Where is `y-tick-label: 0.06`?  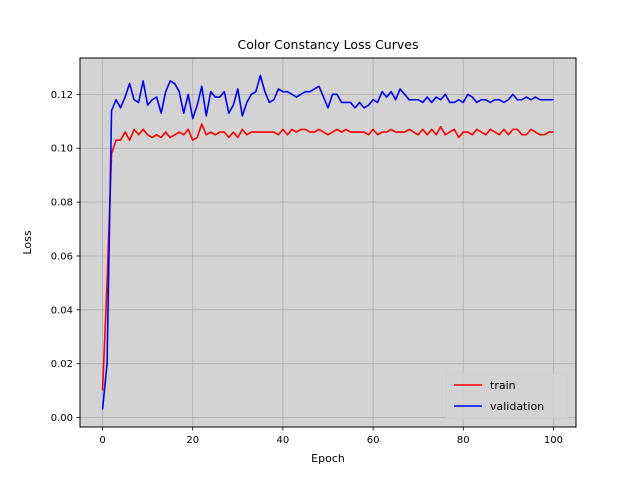
y-tick-label: 0.06 is located at coordinates (62, 256).